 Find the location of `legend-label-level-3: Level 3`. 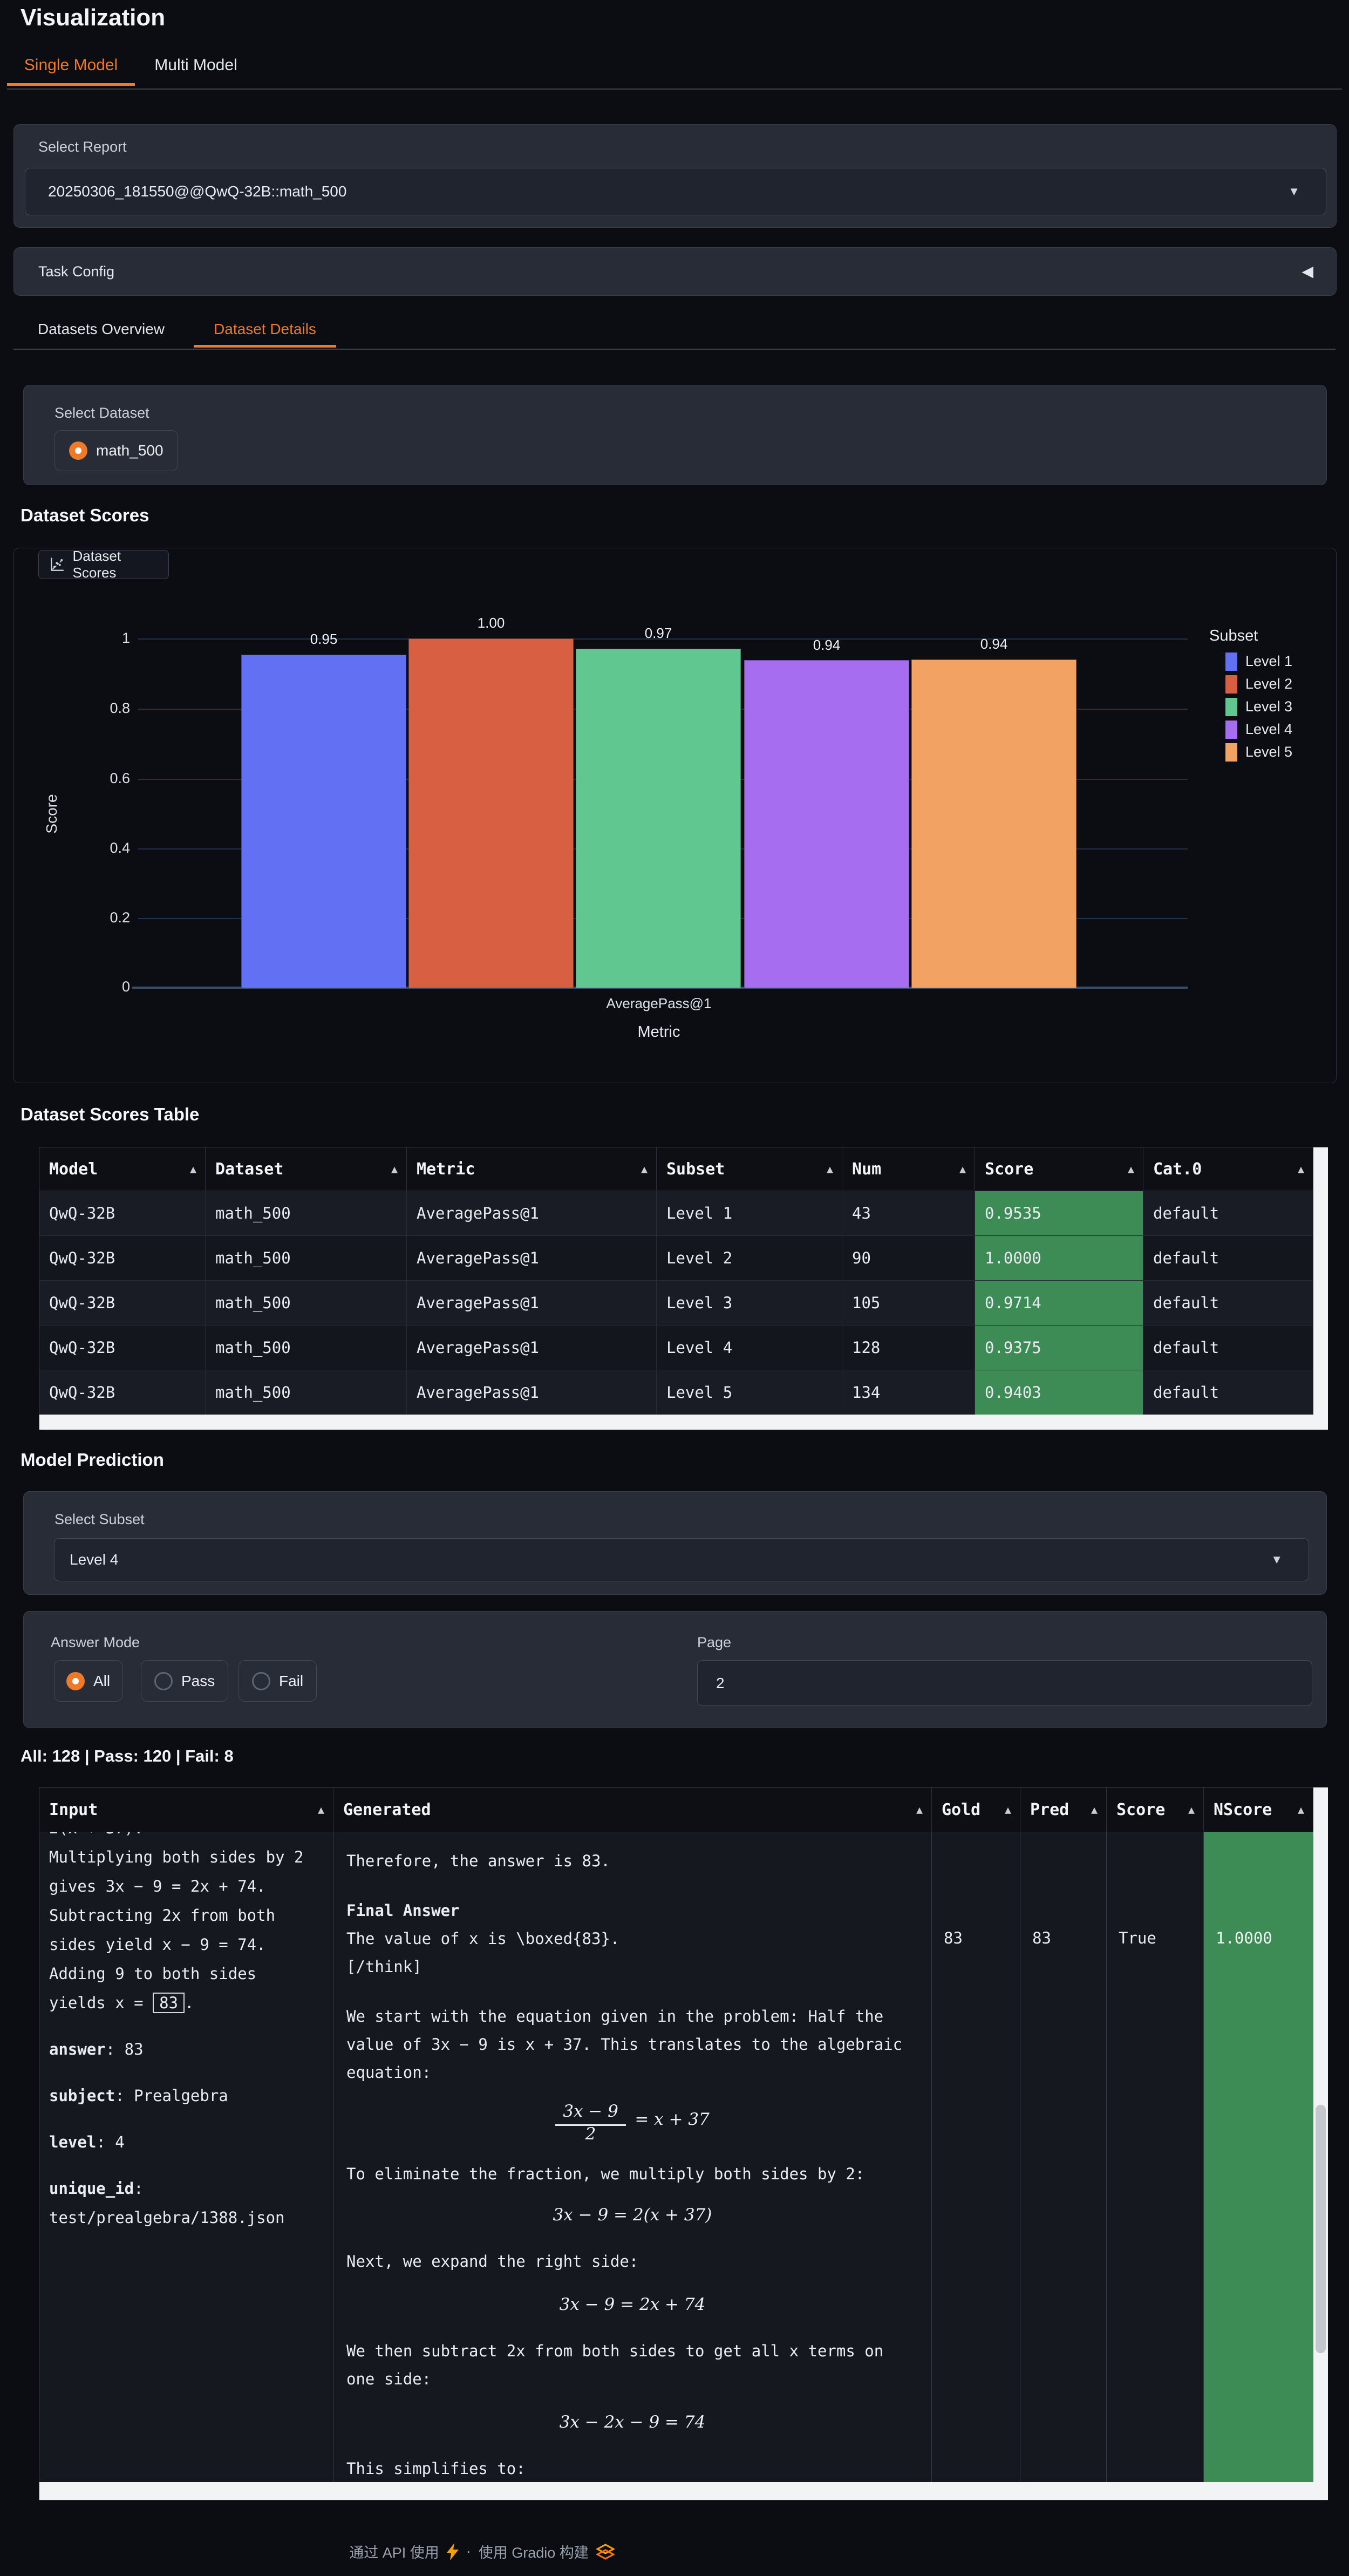

legend-label-level-3: Level 3 is located at coordinates (1269, 706).